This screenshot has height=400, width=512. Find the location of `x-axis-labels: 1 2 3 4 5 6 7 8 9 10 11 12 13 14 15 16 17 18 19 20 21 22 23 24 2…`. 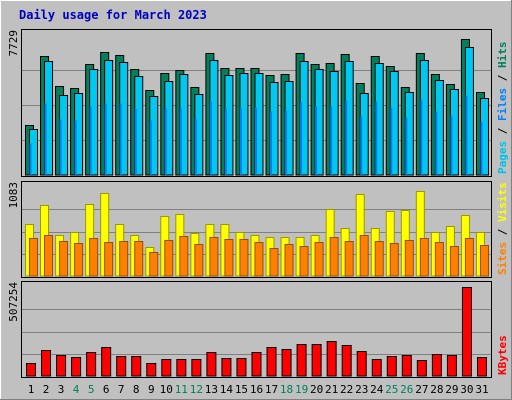

x-axis-labels: 1 2 3 4 5 6 7 8 9 10 11 12 13 14 15 16 17 18 19 20 21 22 23 24 2… is located at coordinates (258, 389).